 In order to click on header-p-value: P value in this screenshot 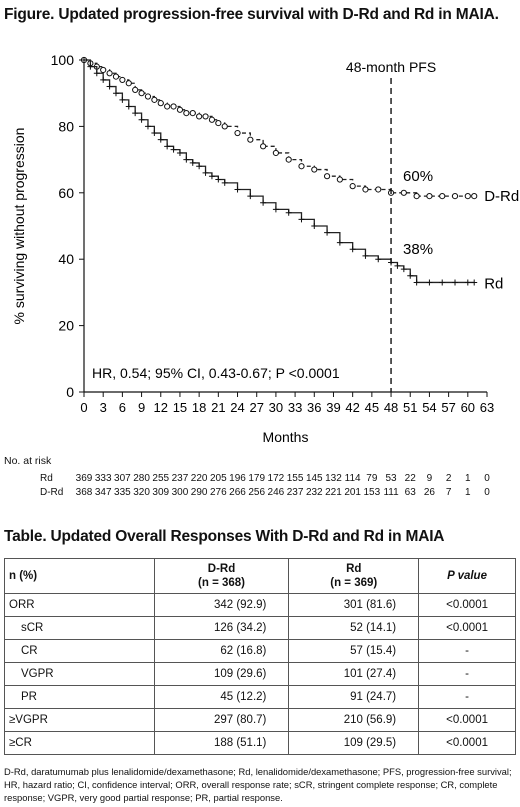, I will do `click(467, 576)`.